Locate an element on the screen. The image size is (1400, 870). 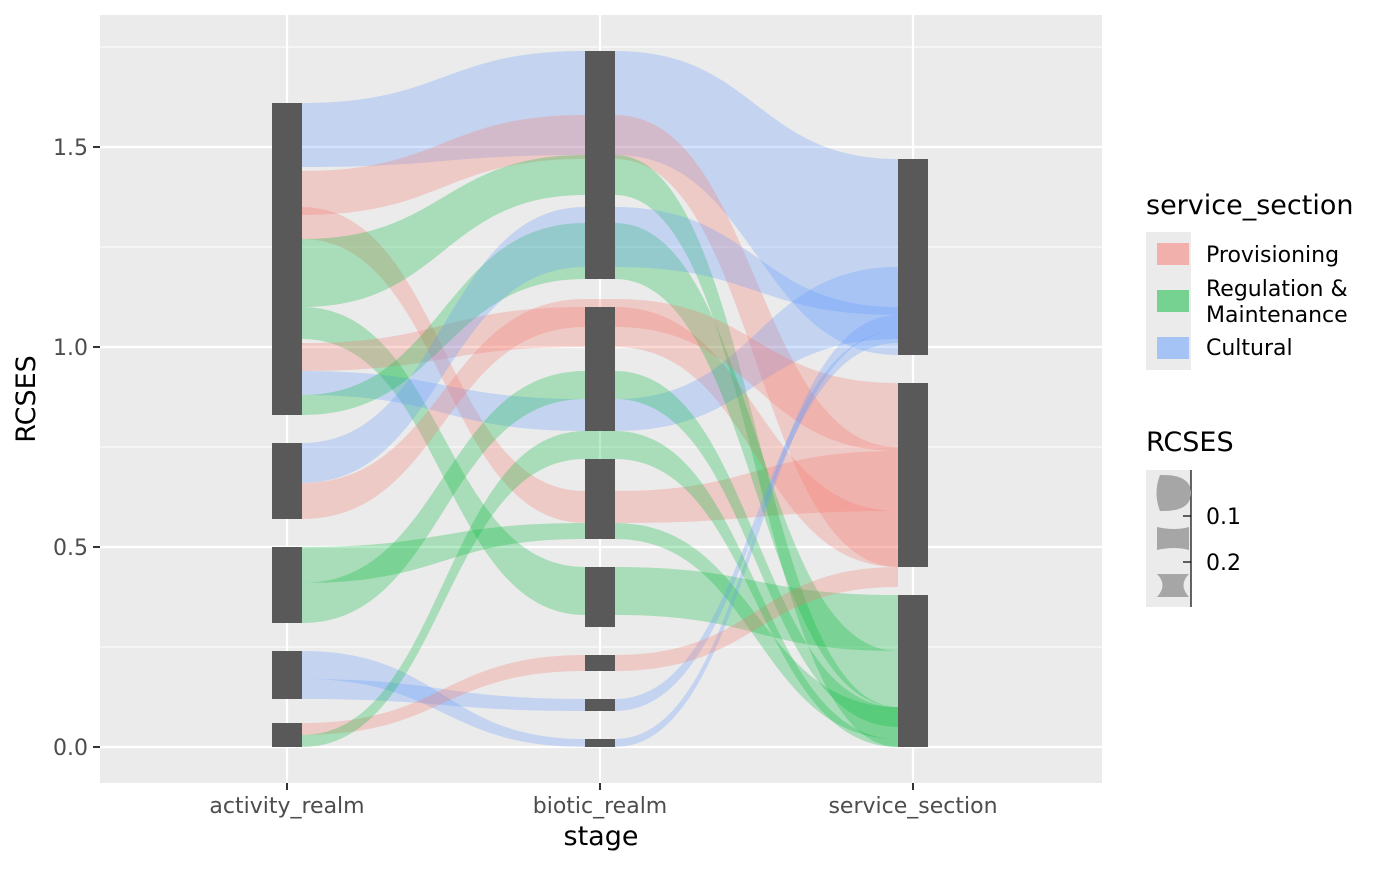
x-tick-label: activity_realm is located at coordinates (286, 806).